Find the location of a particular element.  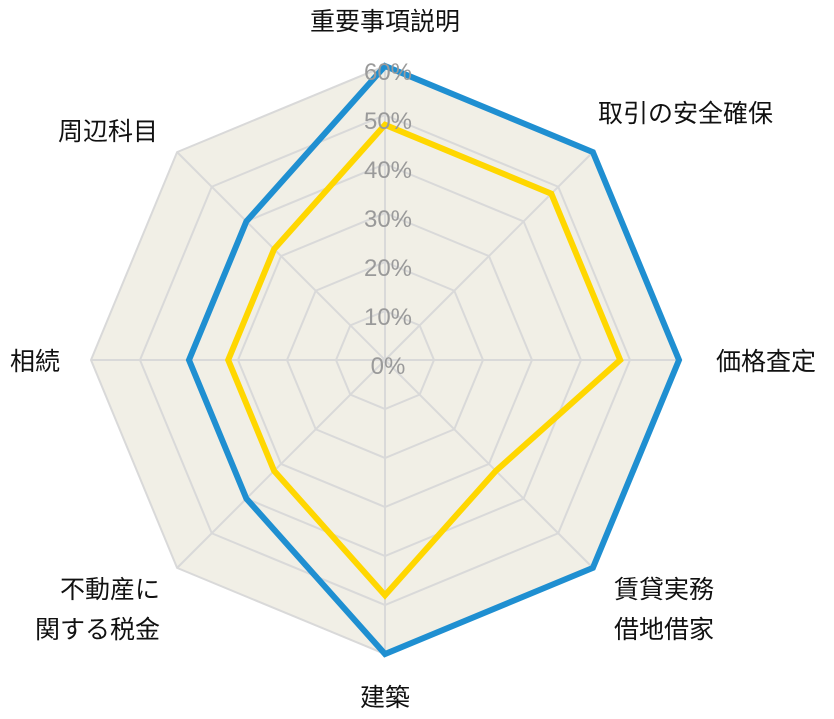

axis-label: 周辺科目 is located at coordinates (108, 131).